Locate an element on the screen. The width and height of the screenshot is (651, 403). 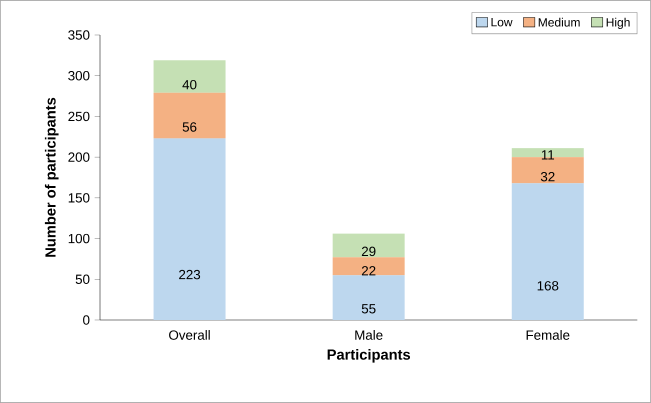
legend-label: Low is located at coordinates (502, 22).